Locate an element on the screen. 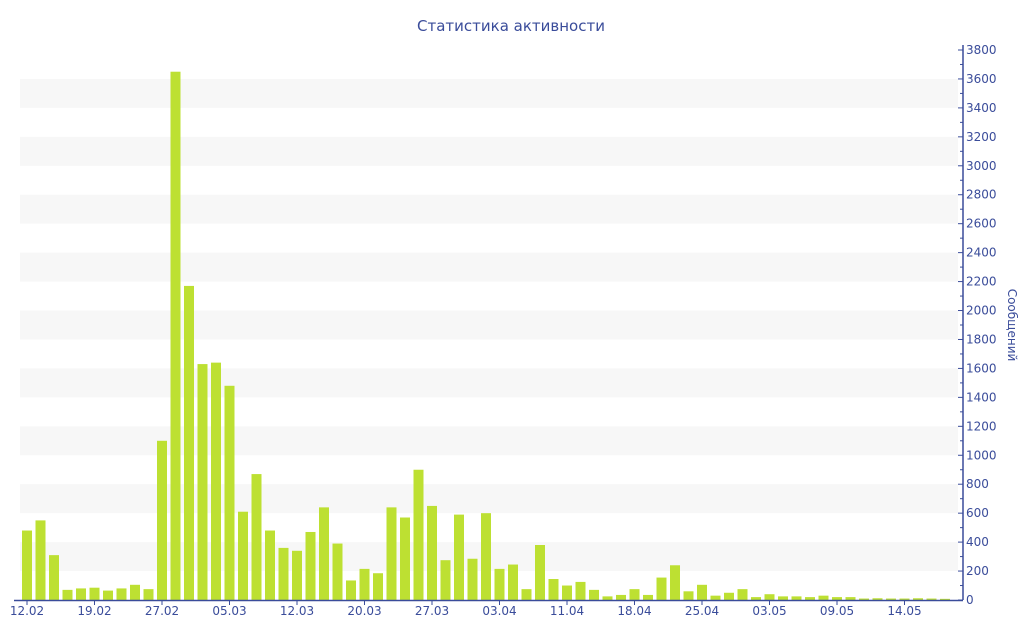 Image resolution: width=1024 pixels, height=640 pixels. x-tick-label: 11.04 is located at coordinates (567, 611).